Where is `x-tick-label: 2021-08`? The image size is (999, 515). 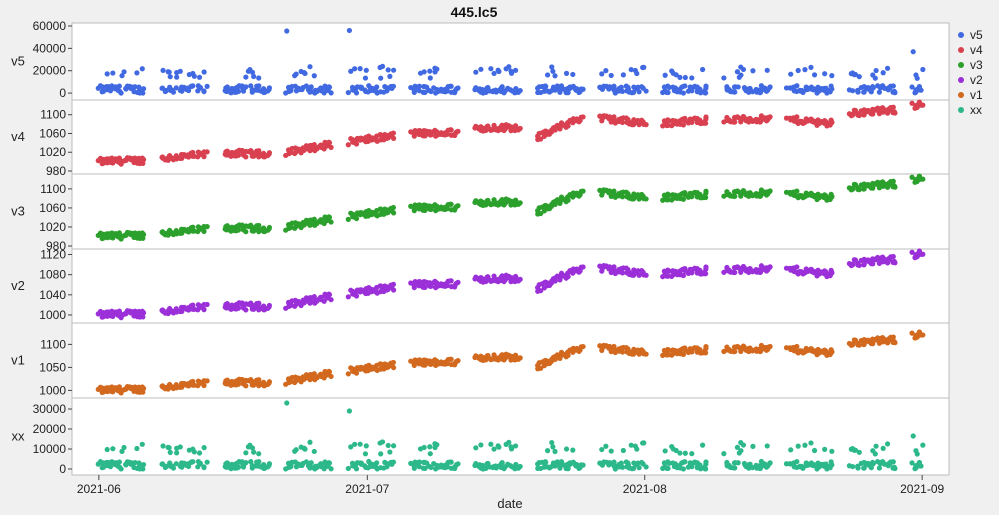 x-tick-label: 2021-08 is located at coordinates (645, 489).